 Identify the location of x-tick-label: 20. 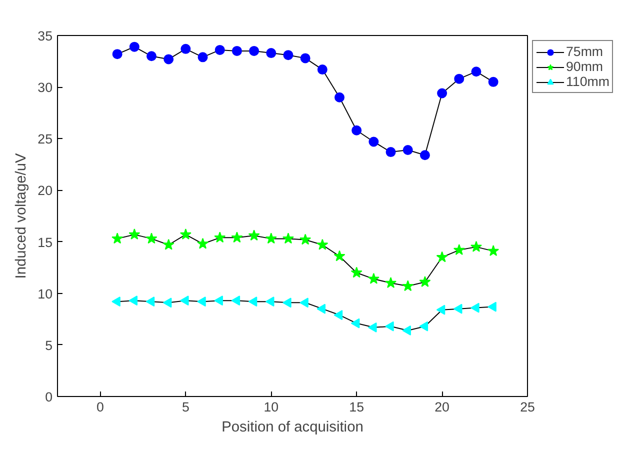
(442, 407).